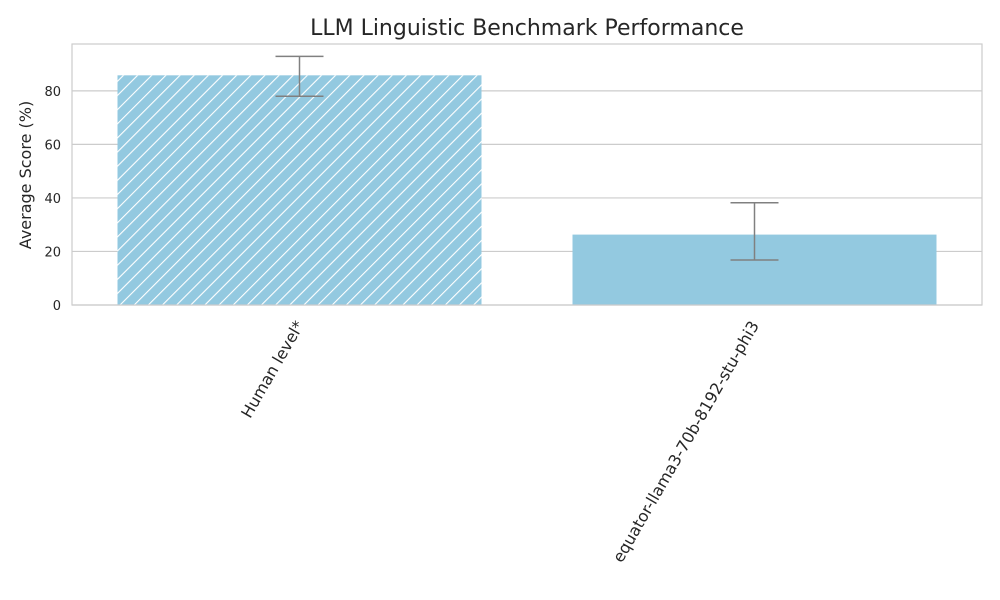  I want to click on y-tick-label: 20, so click(52, 252).